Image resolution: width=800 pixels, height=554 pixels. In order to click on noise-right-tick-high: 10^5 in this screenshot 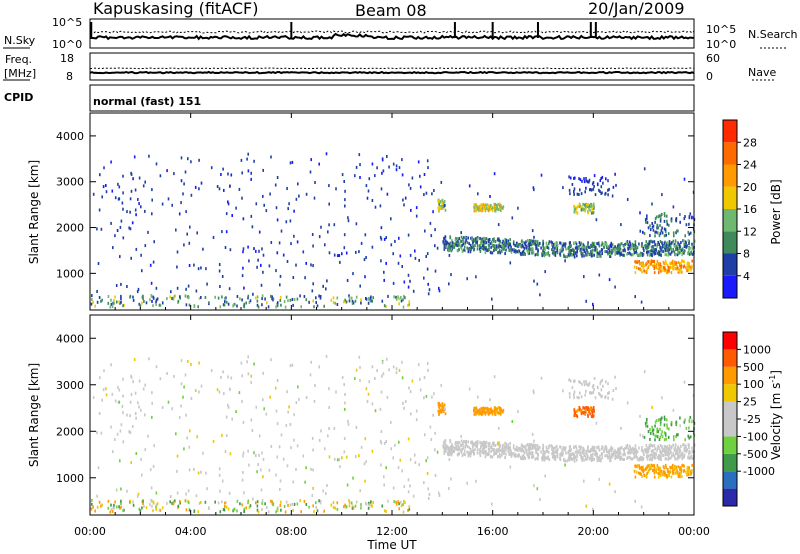, I will do `click(721, 29)`.